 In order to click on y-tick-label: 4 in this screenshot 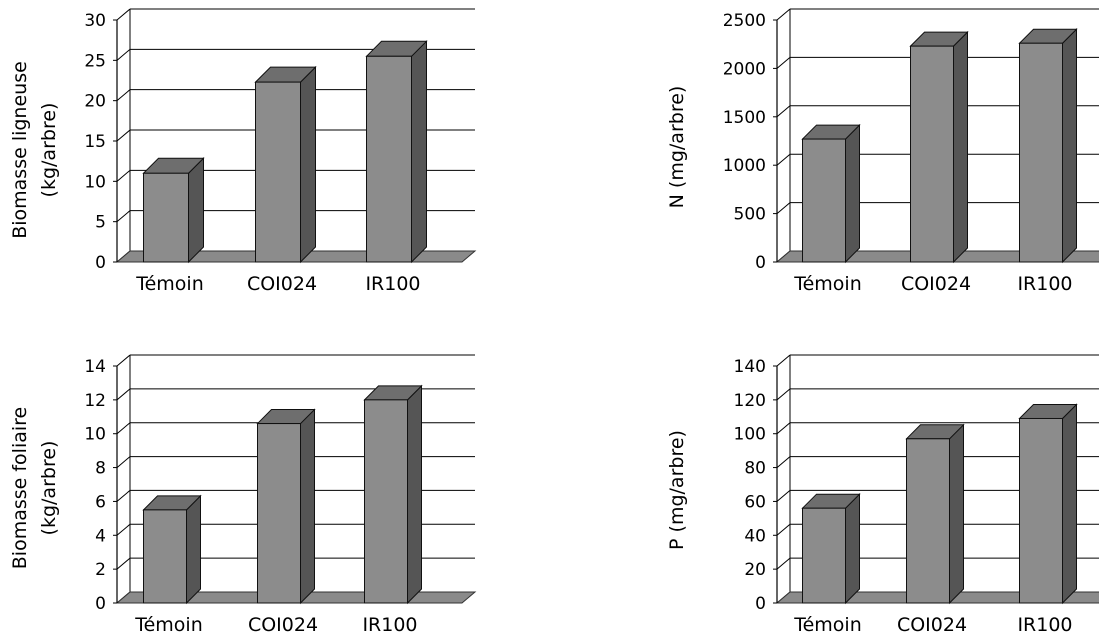, I will do `click(100, 536)`.